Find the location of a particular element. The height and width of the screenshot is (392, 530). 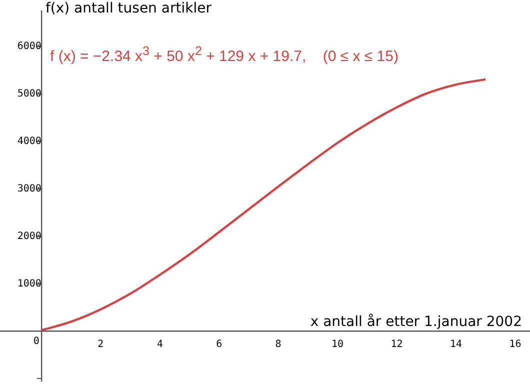

y-tick-label: 3000 is located at coordinates (29, 188).